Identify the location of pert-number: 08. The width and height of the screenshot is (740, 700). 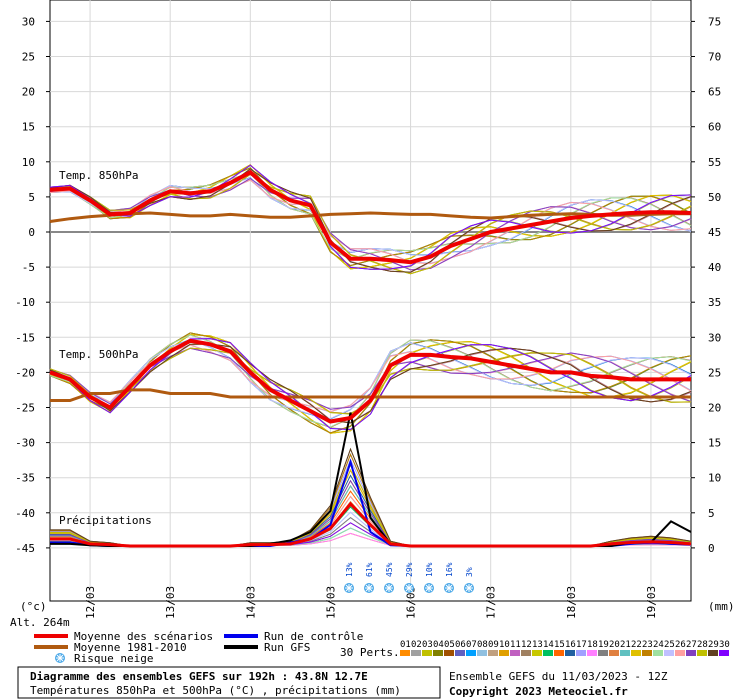
(482, 645).